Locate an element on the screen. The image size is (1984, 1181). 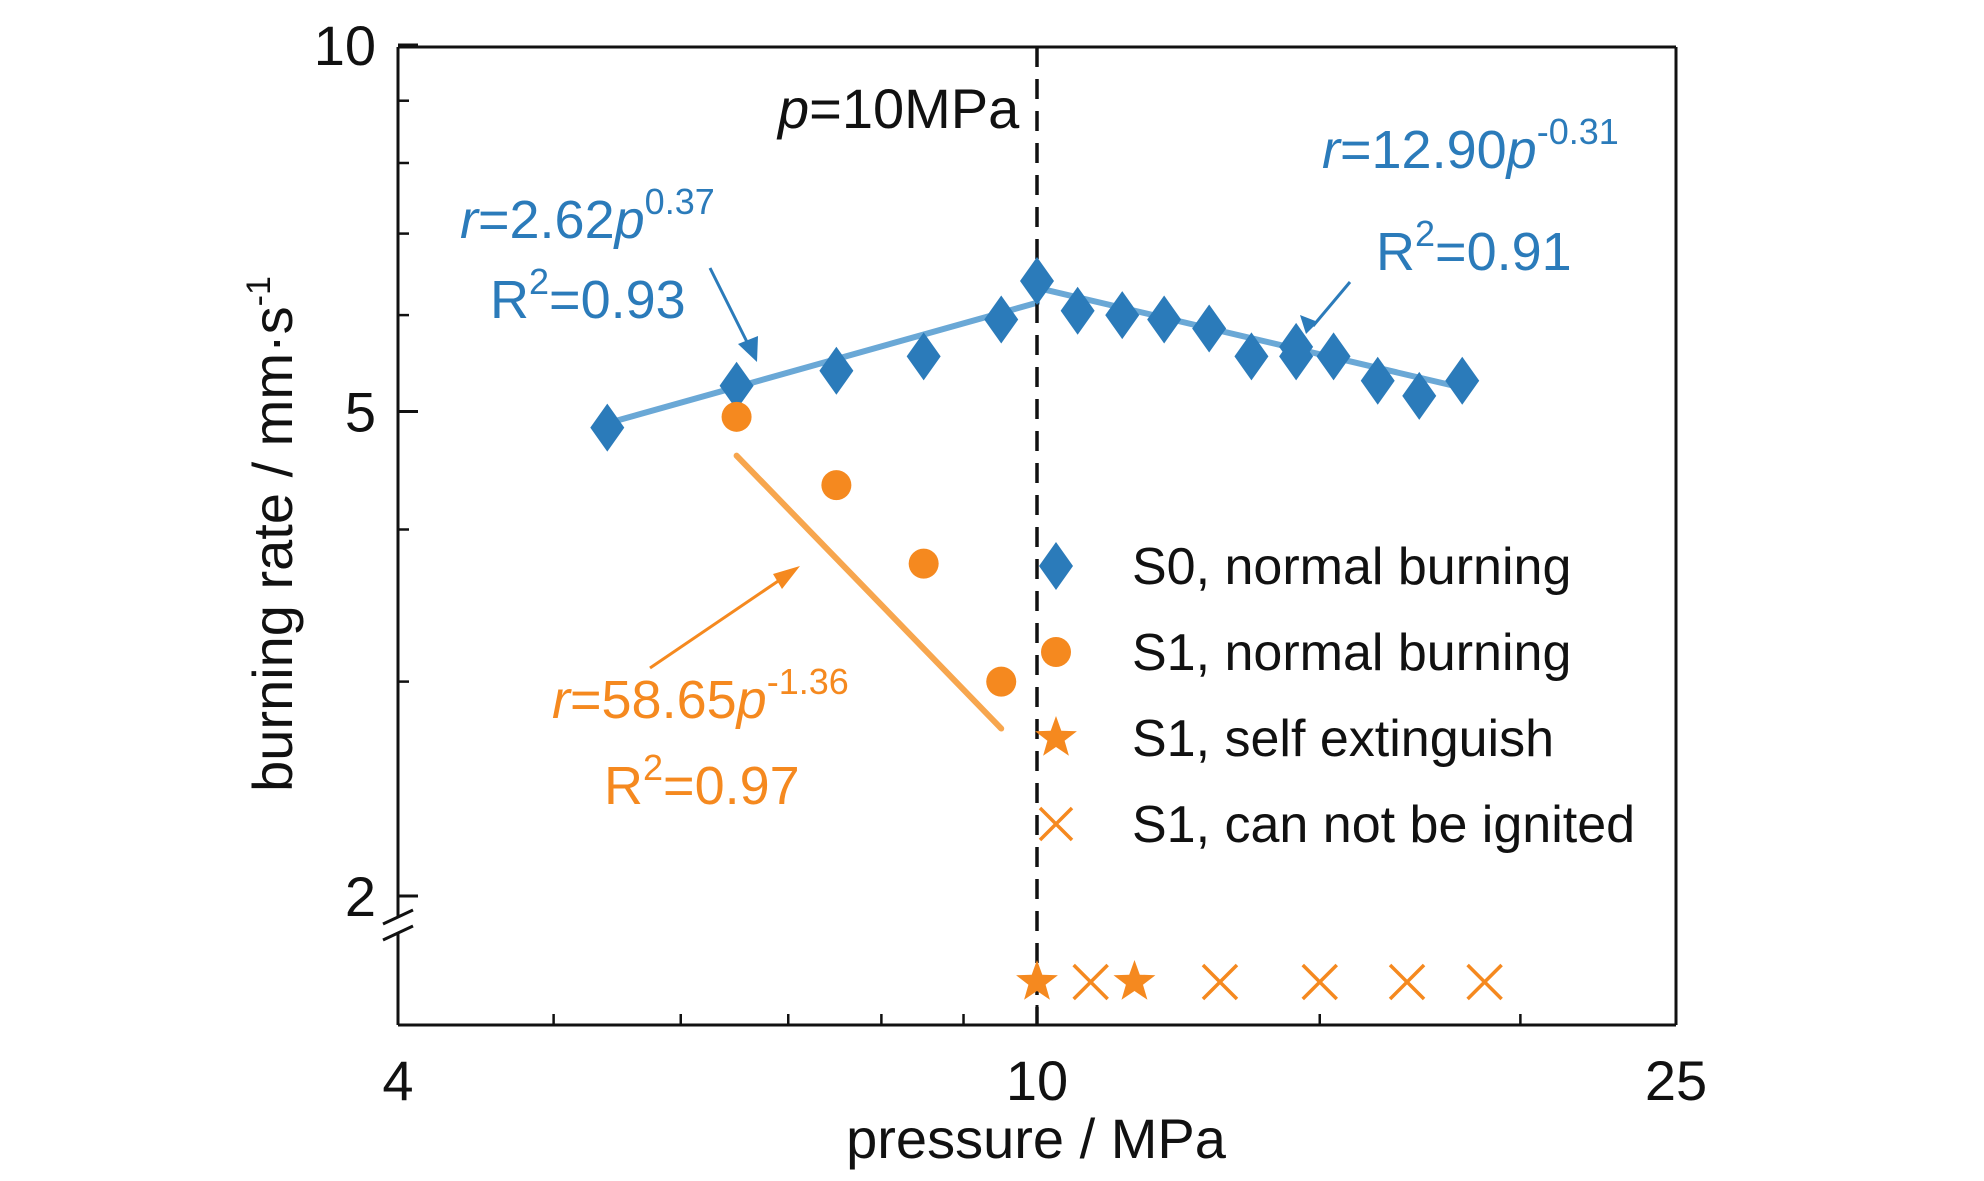
annotation-arrows is located at coordinates (1000, 468).